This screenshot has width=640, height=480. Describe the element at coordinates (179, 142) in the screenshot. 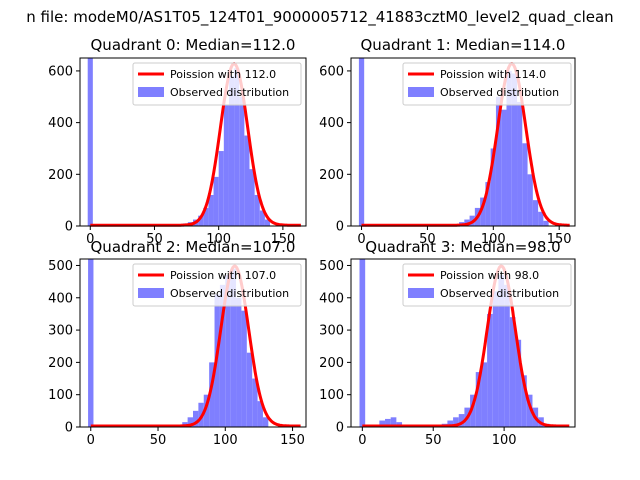

I see `histogram-bars` at that location.